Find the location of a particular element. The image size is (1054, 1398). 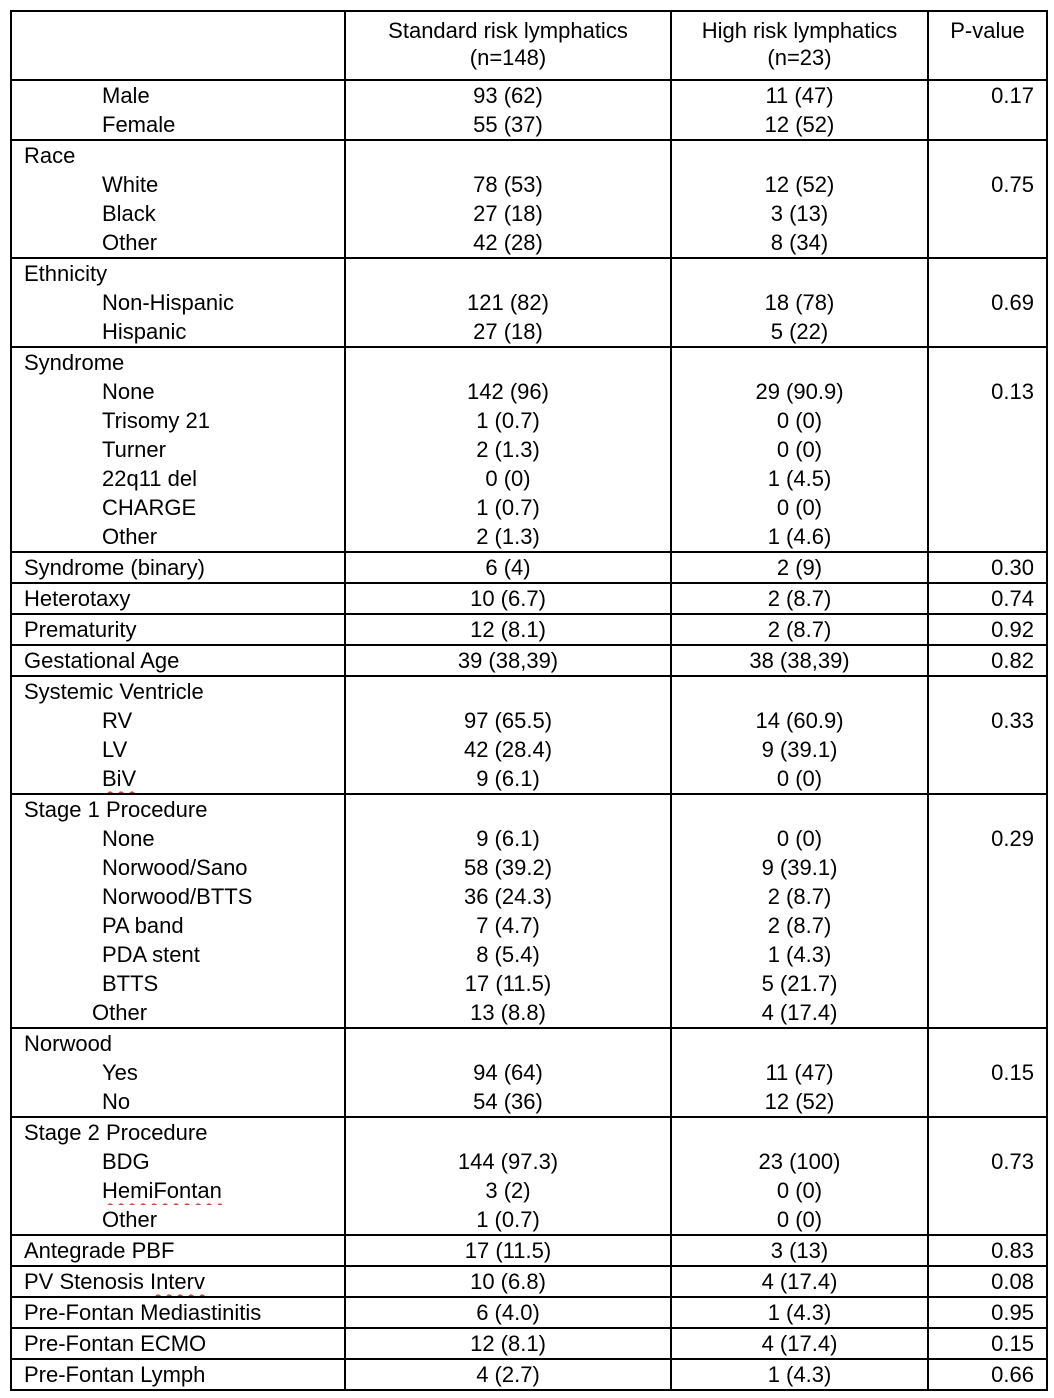

row-label-cell: None is located at coordinates (178, 391).